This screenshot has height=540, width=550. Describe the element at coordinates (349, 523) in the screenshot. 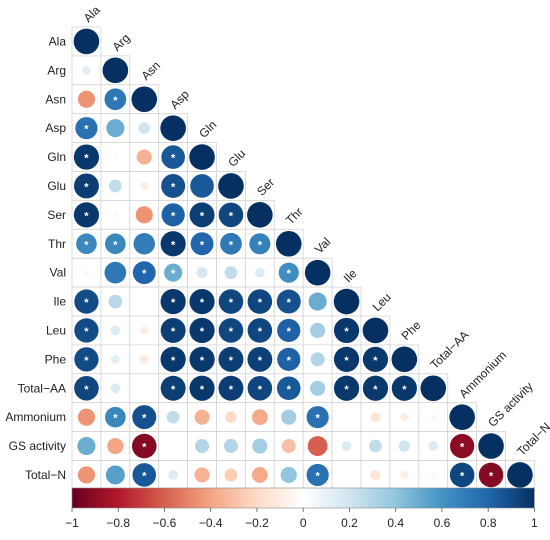

I see `colorbar-tick-label: 0.2` at that location.